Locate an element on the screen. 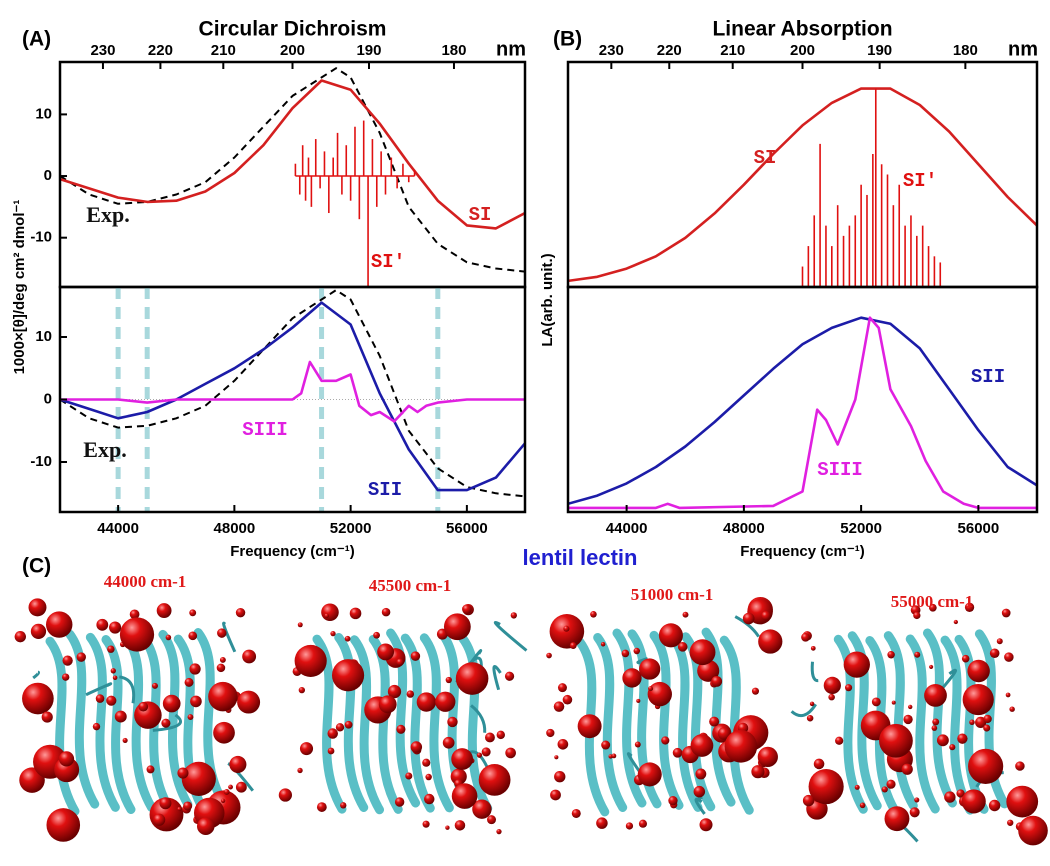  x2-tick-label: 180 is located at coordinates (965, 50).